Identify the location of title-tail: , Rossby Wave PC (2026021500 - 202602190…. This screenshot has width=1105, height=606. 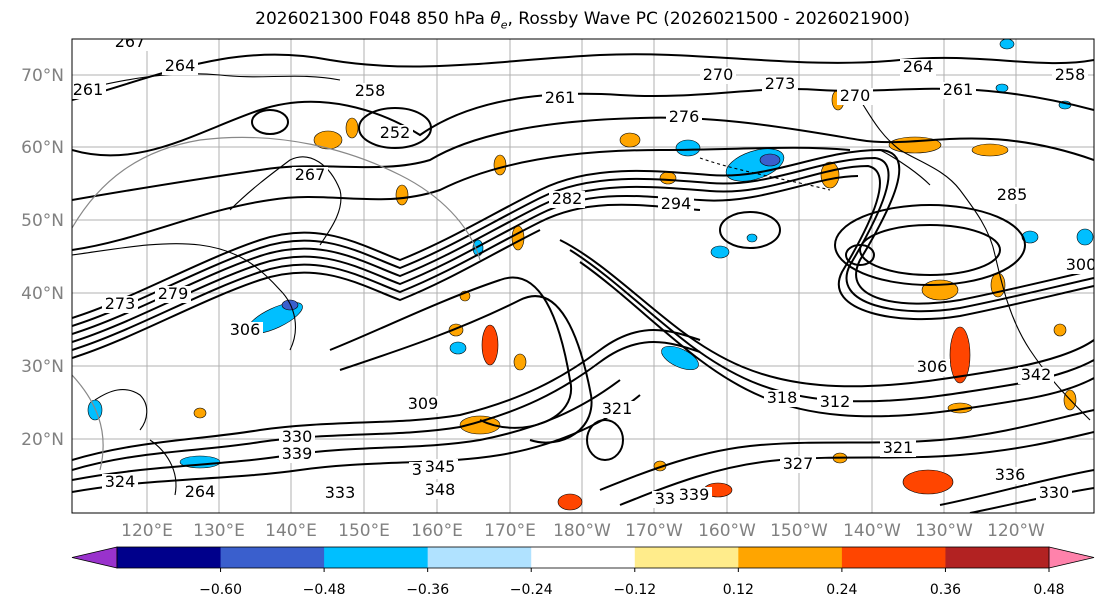
(708, 19).